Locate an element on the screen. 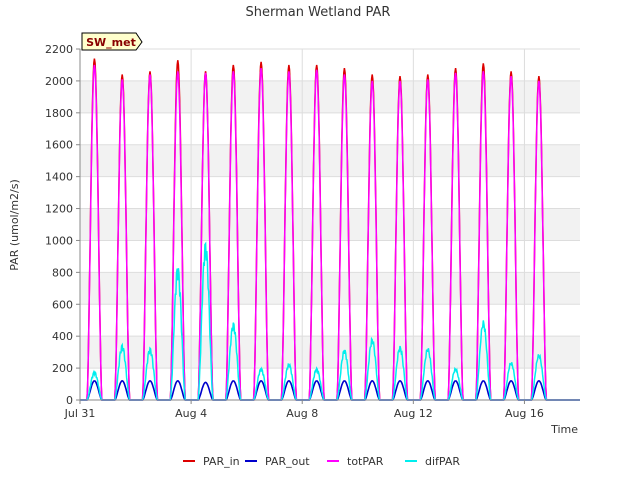  y-tick-label: 600 is located at coordinates (62, 304).